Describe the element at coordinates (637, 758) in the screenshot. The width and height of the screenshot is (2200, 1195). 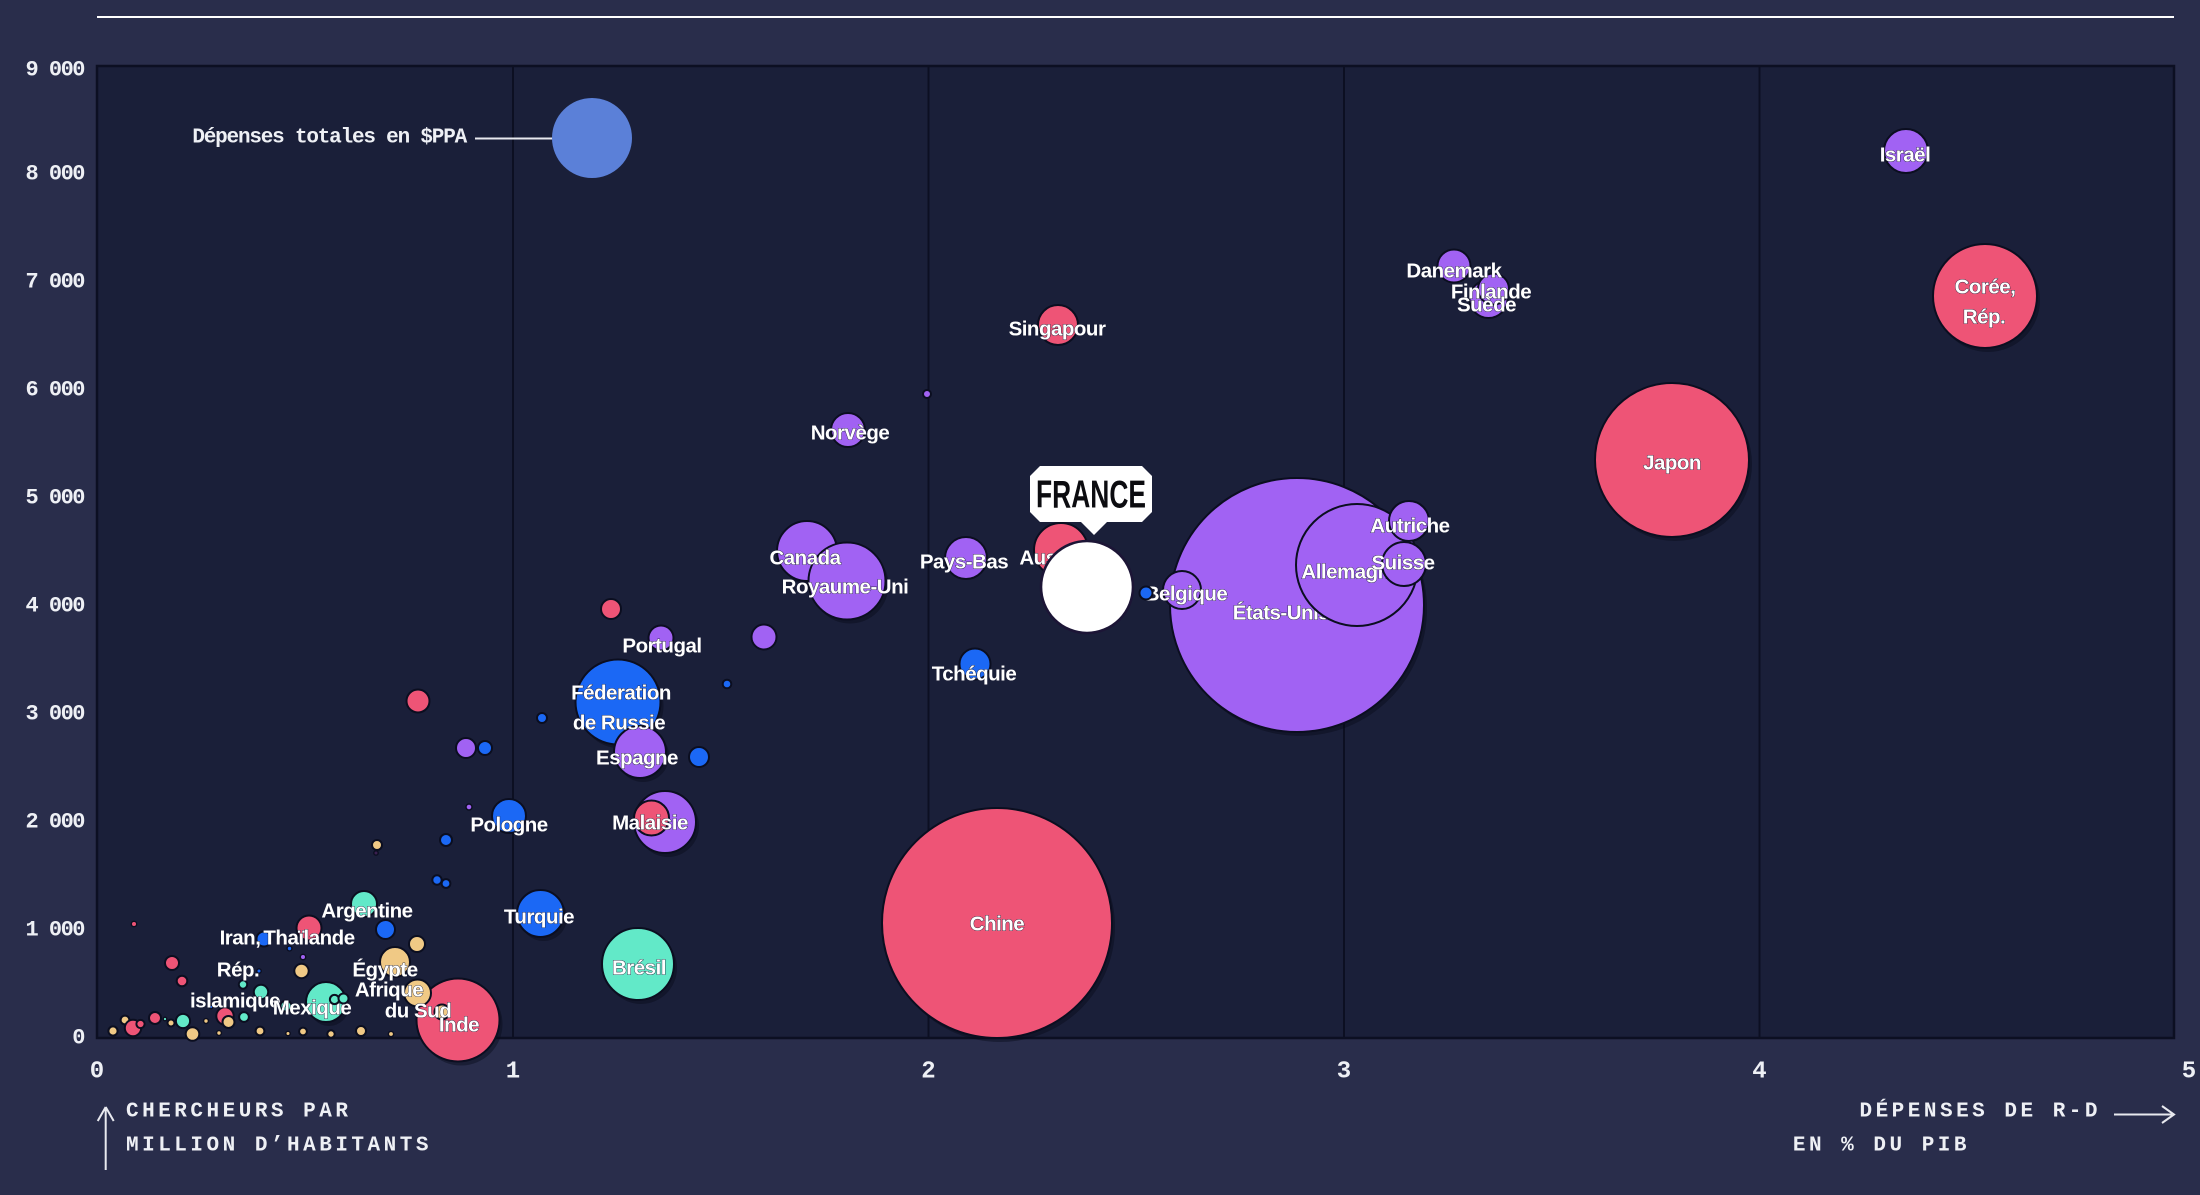
I see `svg-text: Espagne` at that location.